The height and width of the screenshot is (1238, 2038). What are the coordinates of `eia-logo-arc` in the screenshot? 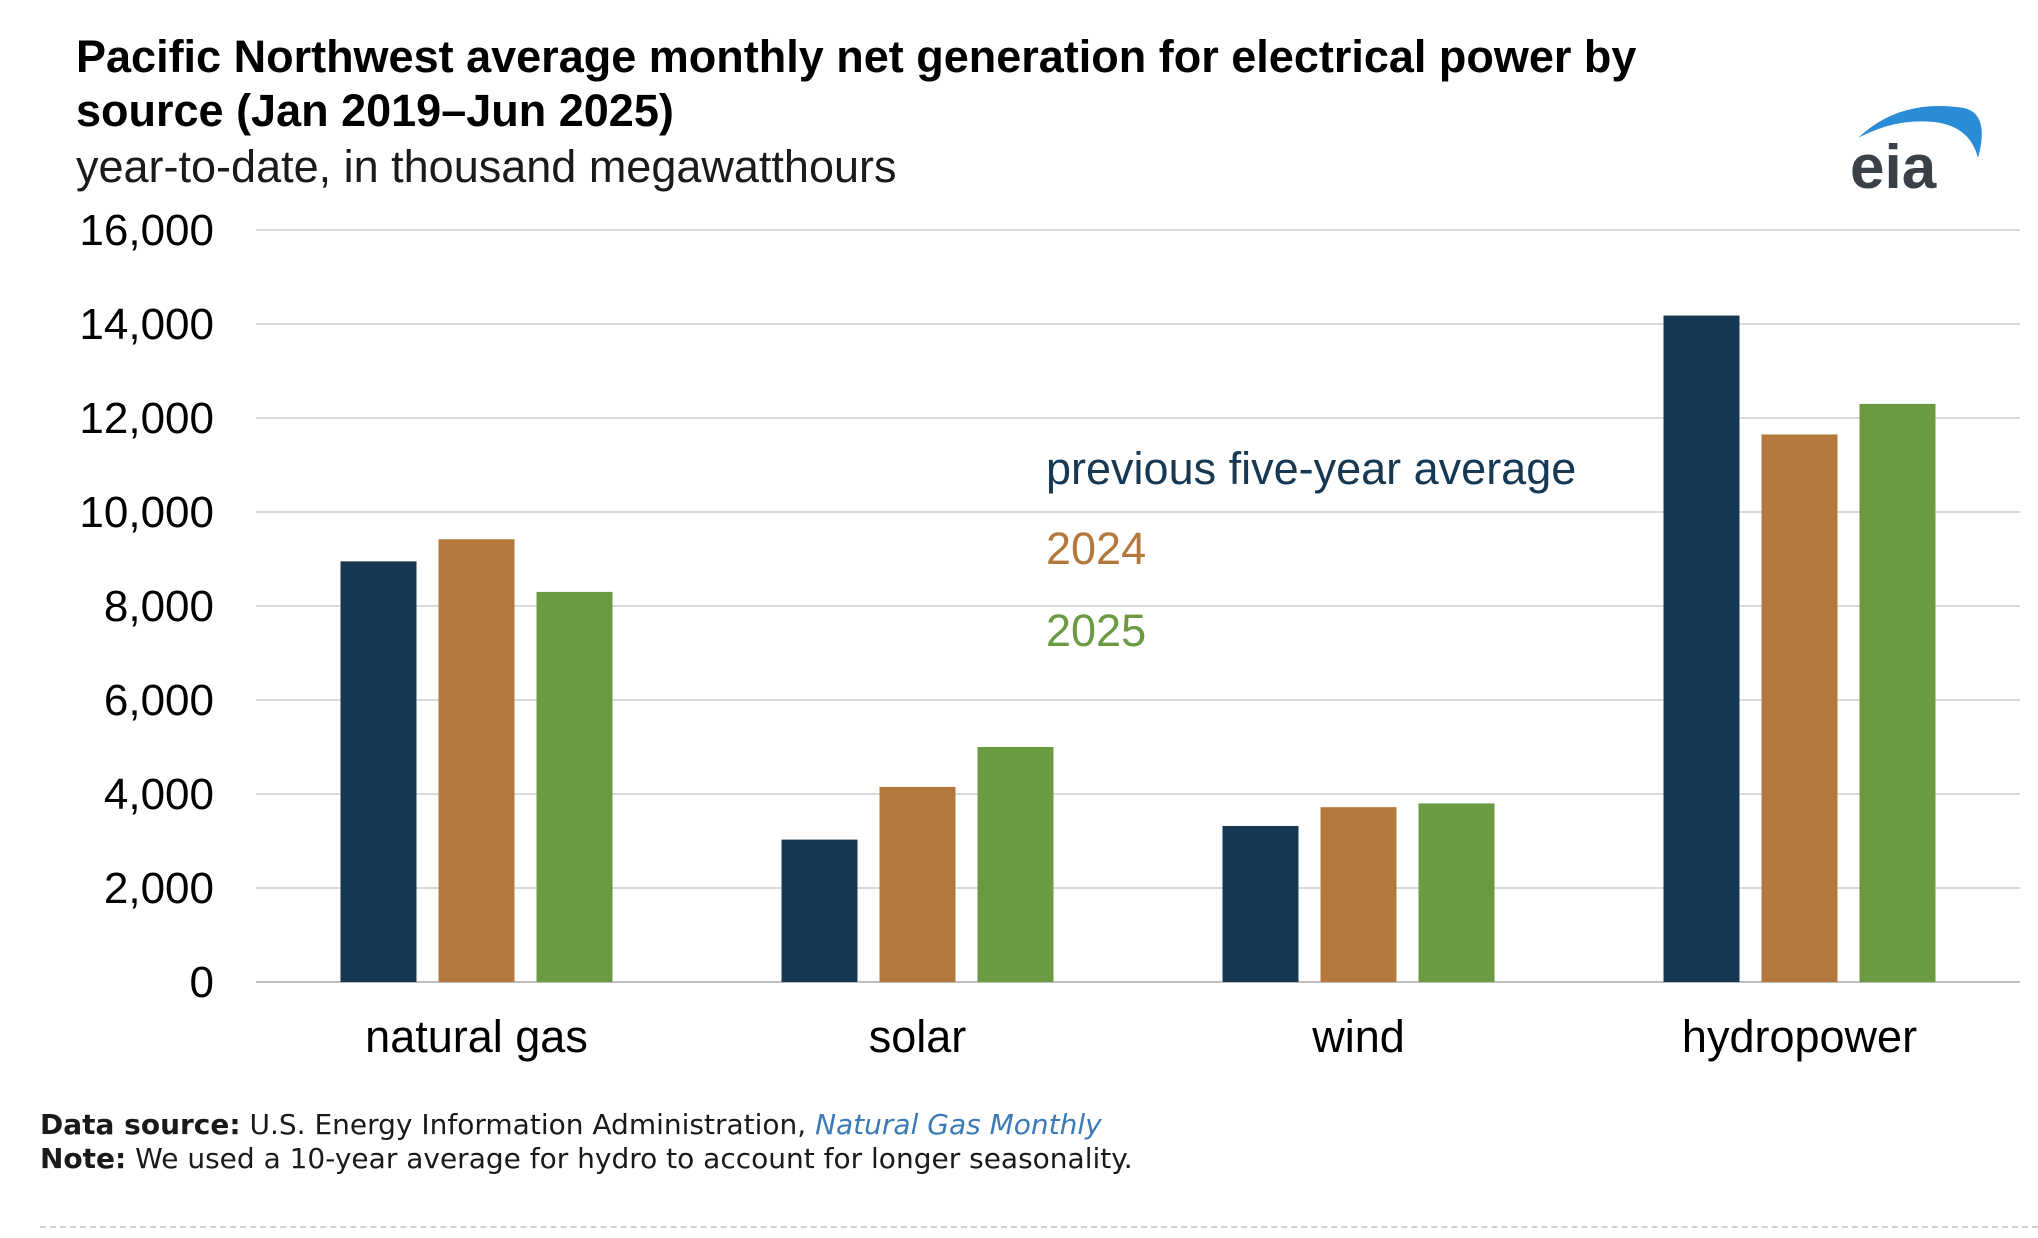 It's located at (1920, 132).